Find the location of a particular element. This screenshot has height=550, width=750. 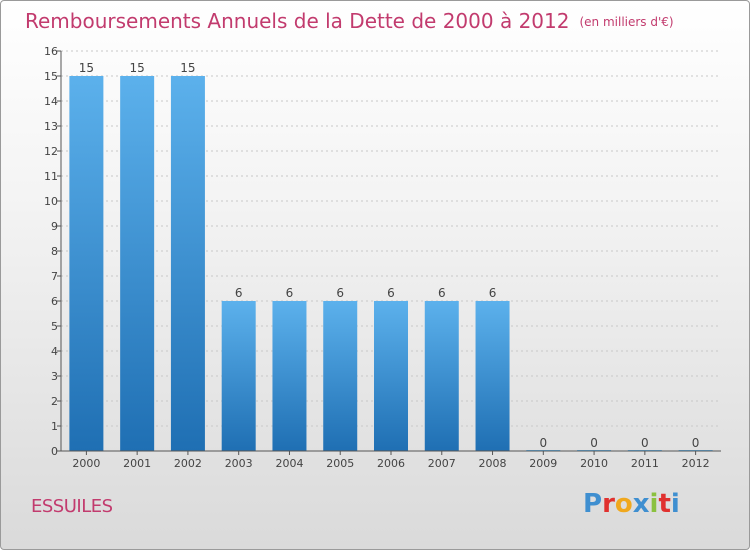

x-tick-label-2010: 2010 is located at coordinates (594, 463).